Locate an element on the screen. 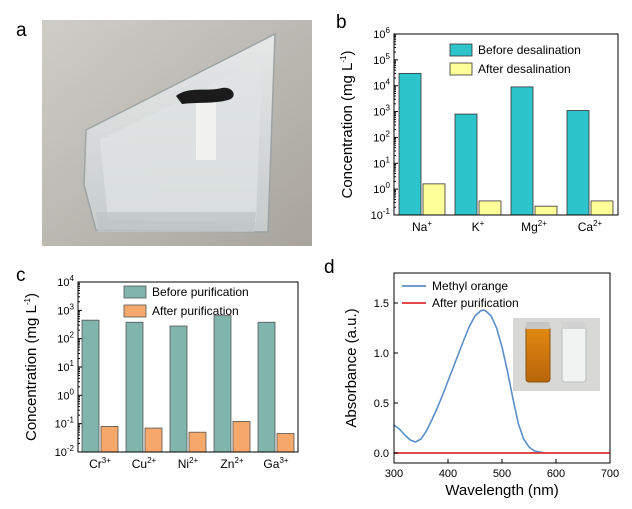  y-tick-label: 10² is located at coordinates (65, 338).